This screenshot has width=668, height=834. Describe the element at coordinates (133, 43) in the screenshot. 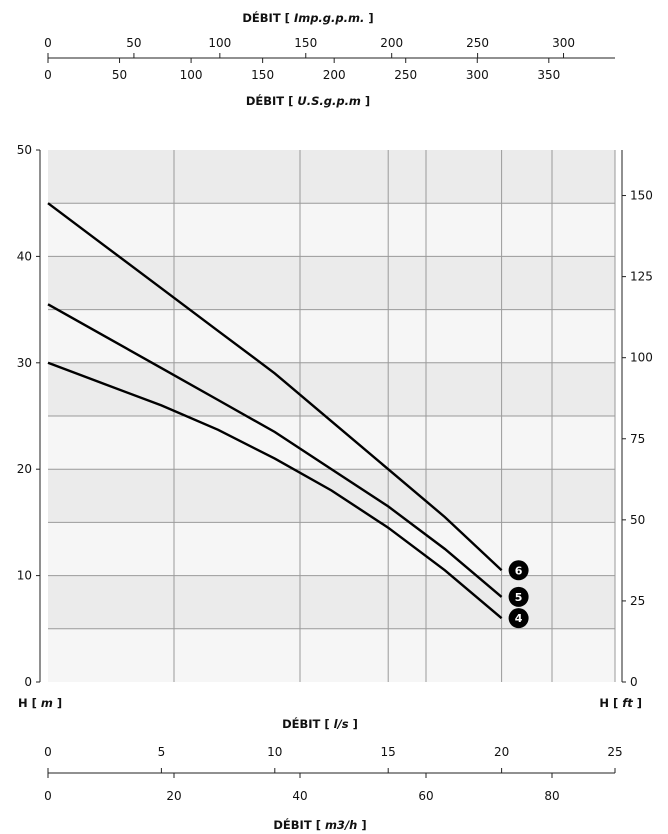

I see `top-imp-tick-label: 50` at that location.